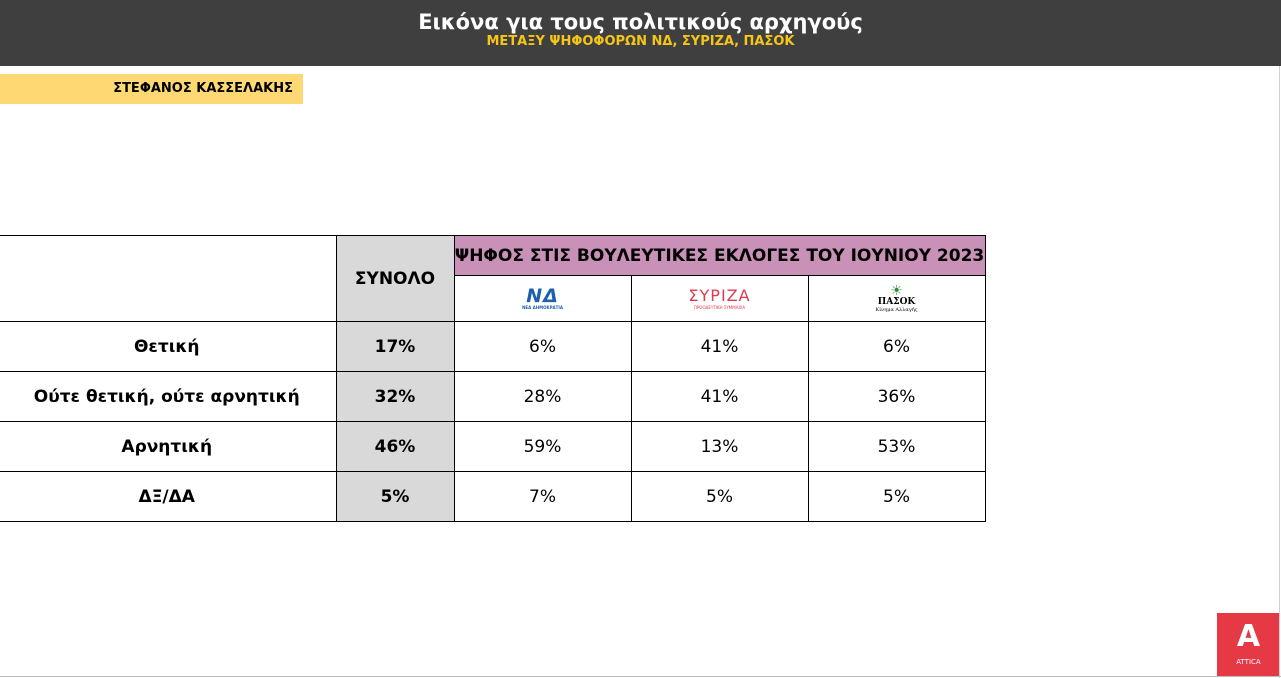 The image size is (1281, 678). I want to click on party-header-nd: ΝΔ ΝΕΑ ΔΗΜΟΚΡΑΤΙΑ, so click(542, 298).